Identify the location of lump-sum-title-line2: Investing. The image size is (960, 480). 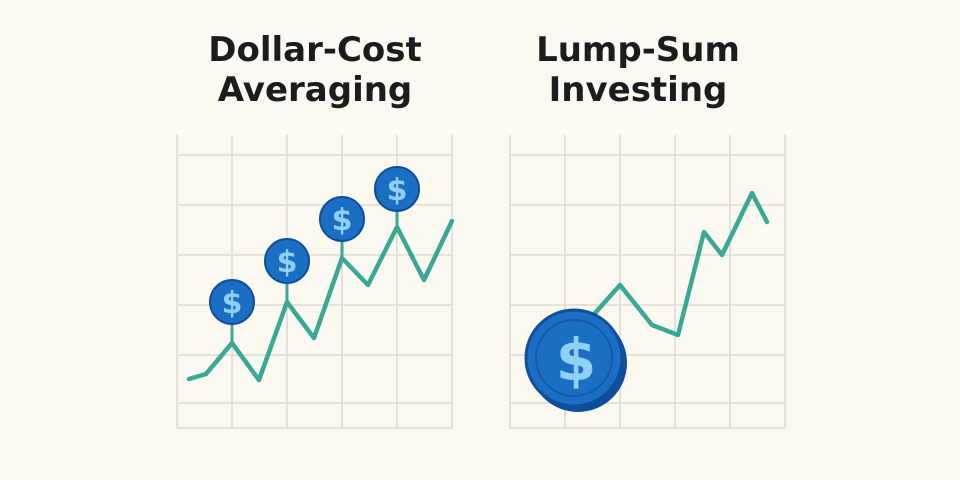
(638, 90).